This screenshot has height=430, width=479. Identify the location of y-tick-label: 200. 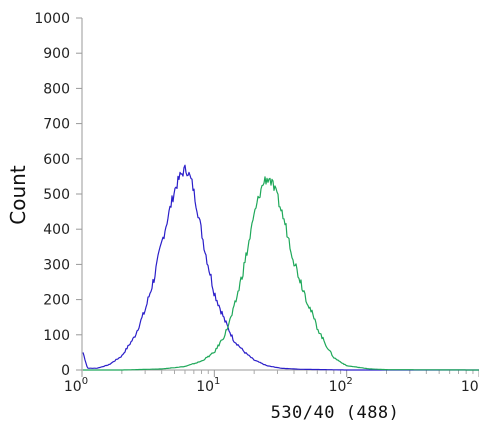
(56, 301).